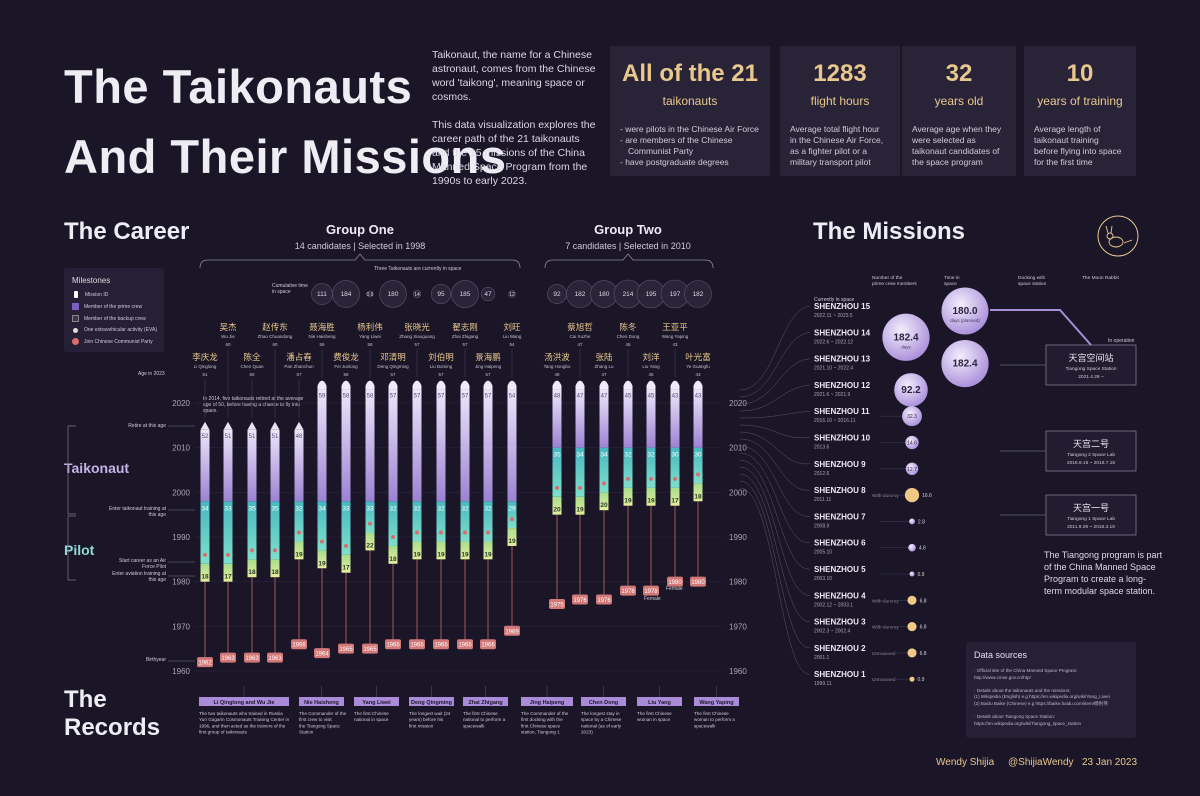 Image resolution: width=1200 pixels, height=796 pixels. I want to click on space-time-label: 111, so click(322, 294).